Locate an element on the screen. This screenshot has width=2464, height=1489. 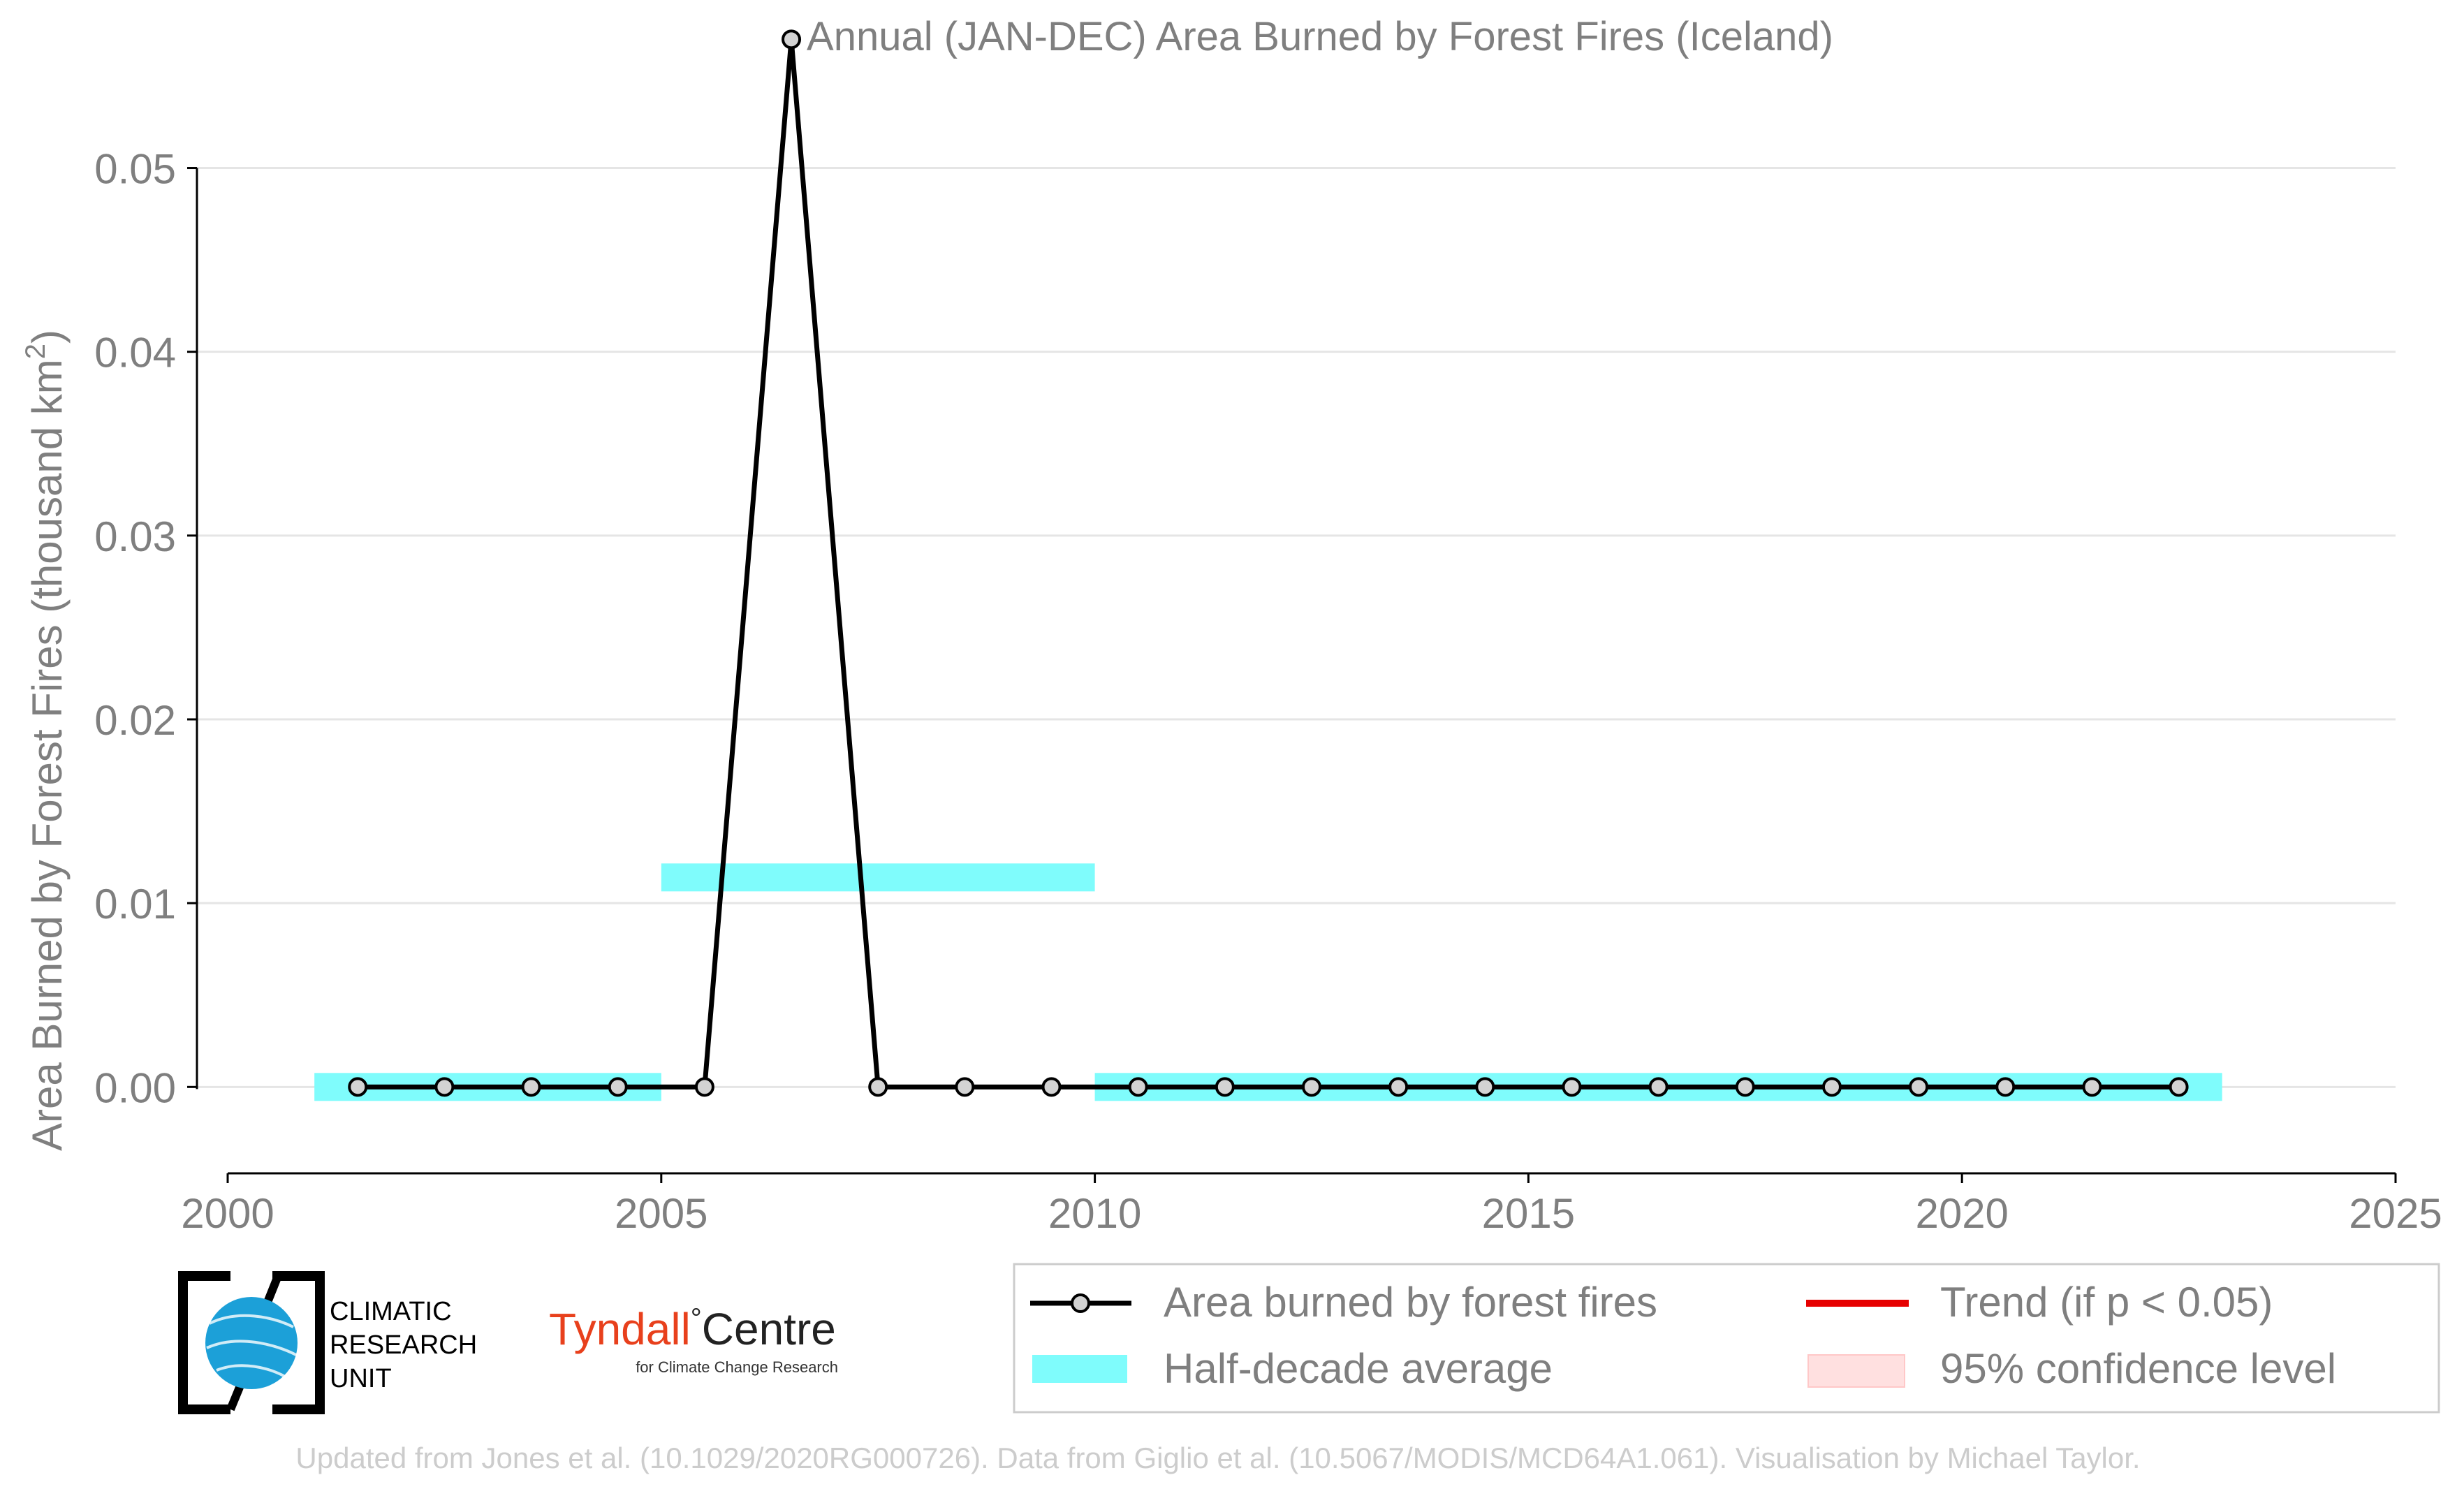
tyndall-logo-centre: Centre is located at coordinates (769, 1329).